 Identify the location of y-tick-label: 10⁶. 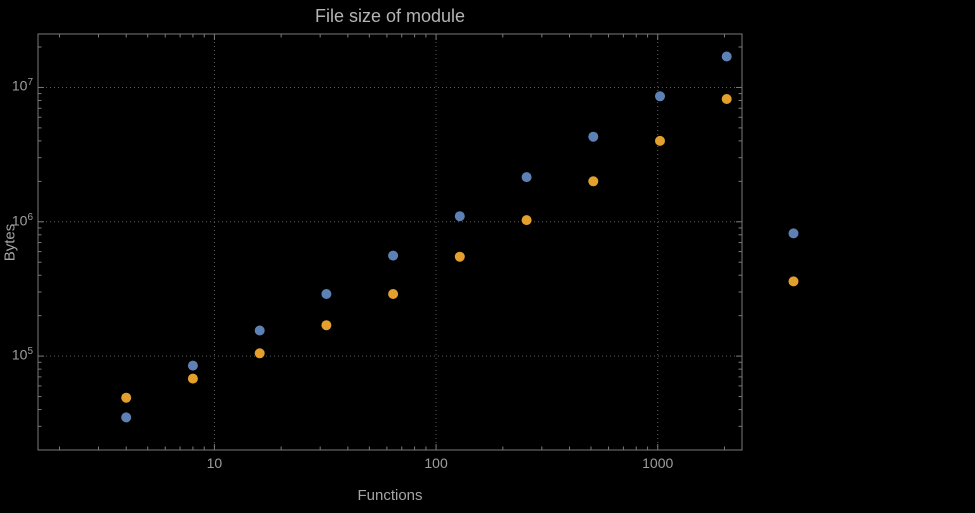
(22, 220).